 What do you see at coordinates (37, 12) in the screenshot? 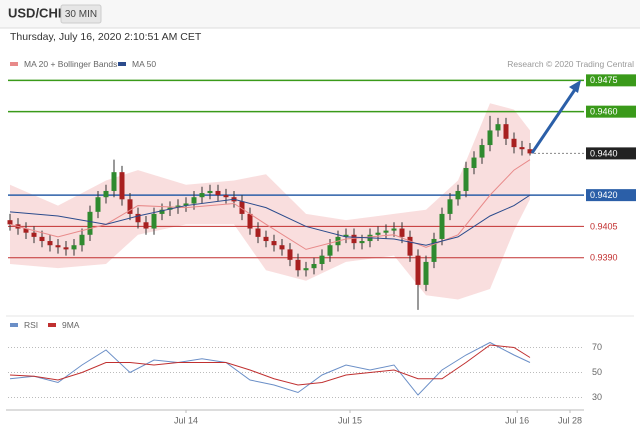
I see `symbol: USD/CHF` at bounding box center [37, 12].